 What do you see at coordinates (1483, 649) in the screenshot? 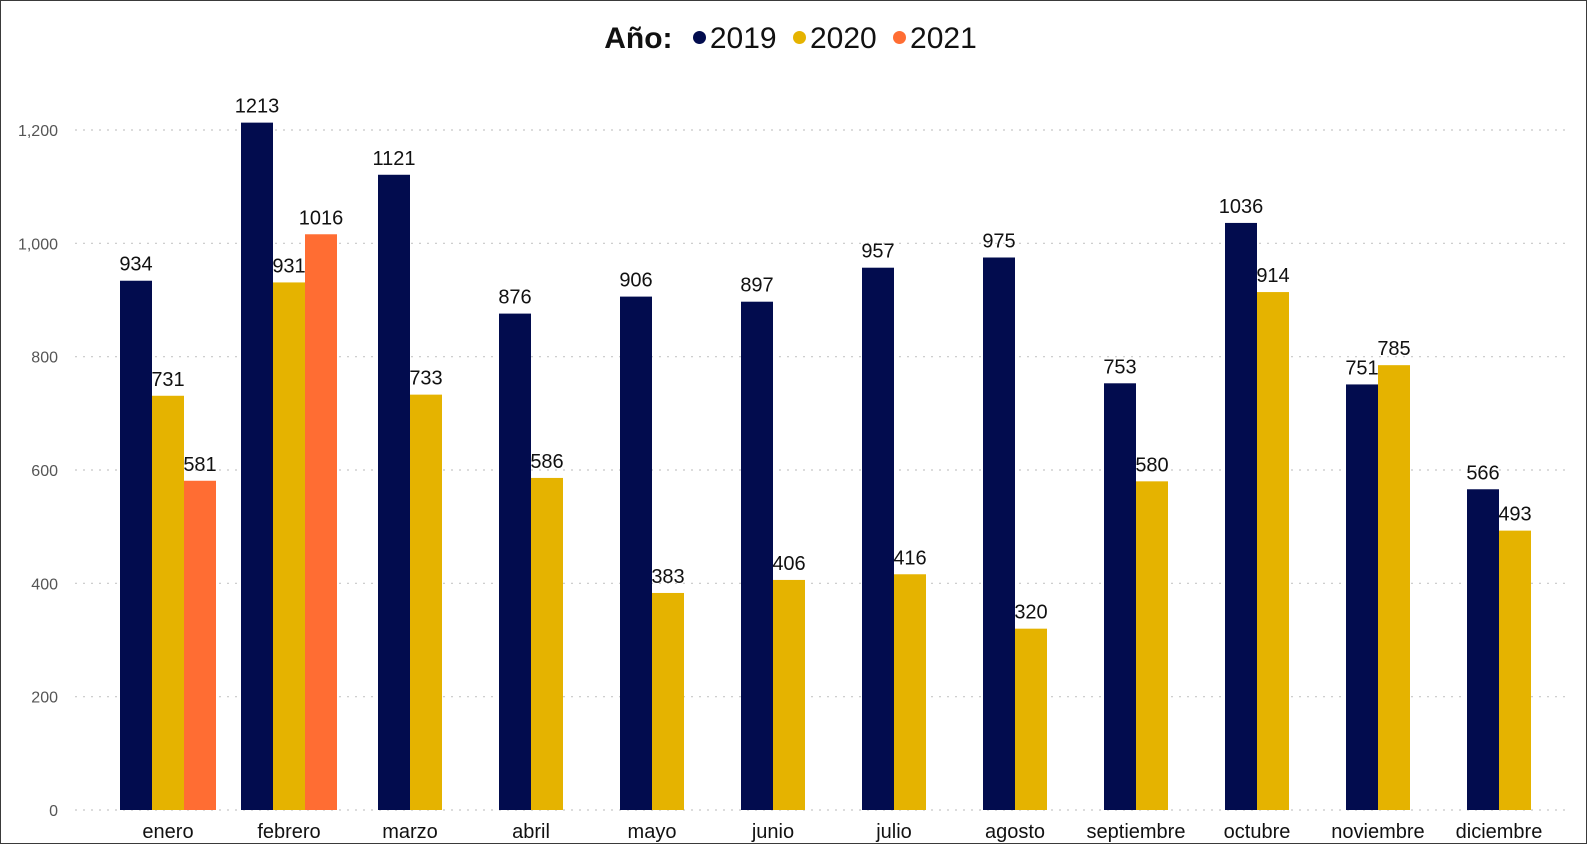
I see `bar-2019-diciembre` at bounding box center [1483, 649].